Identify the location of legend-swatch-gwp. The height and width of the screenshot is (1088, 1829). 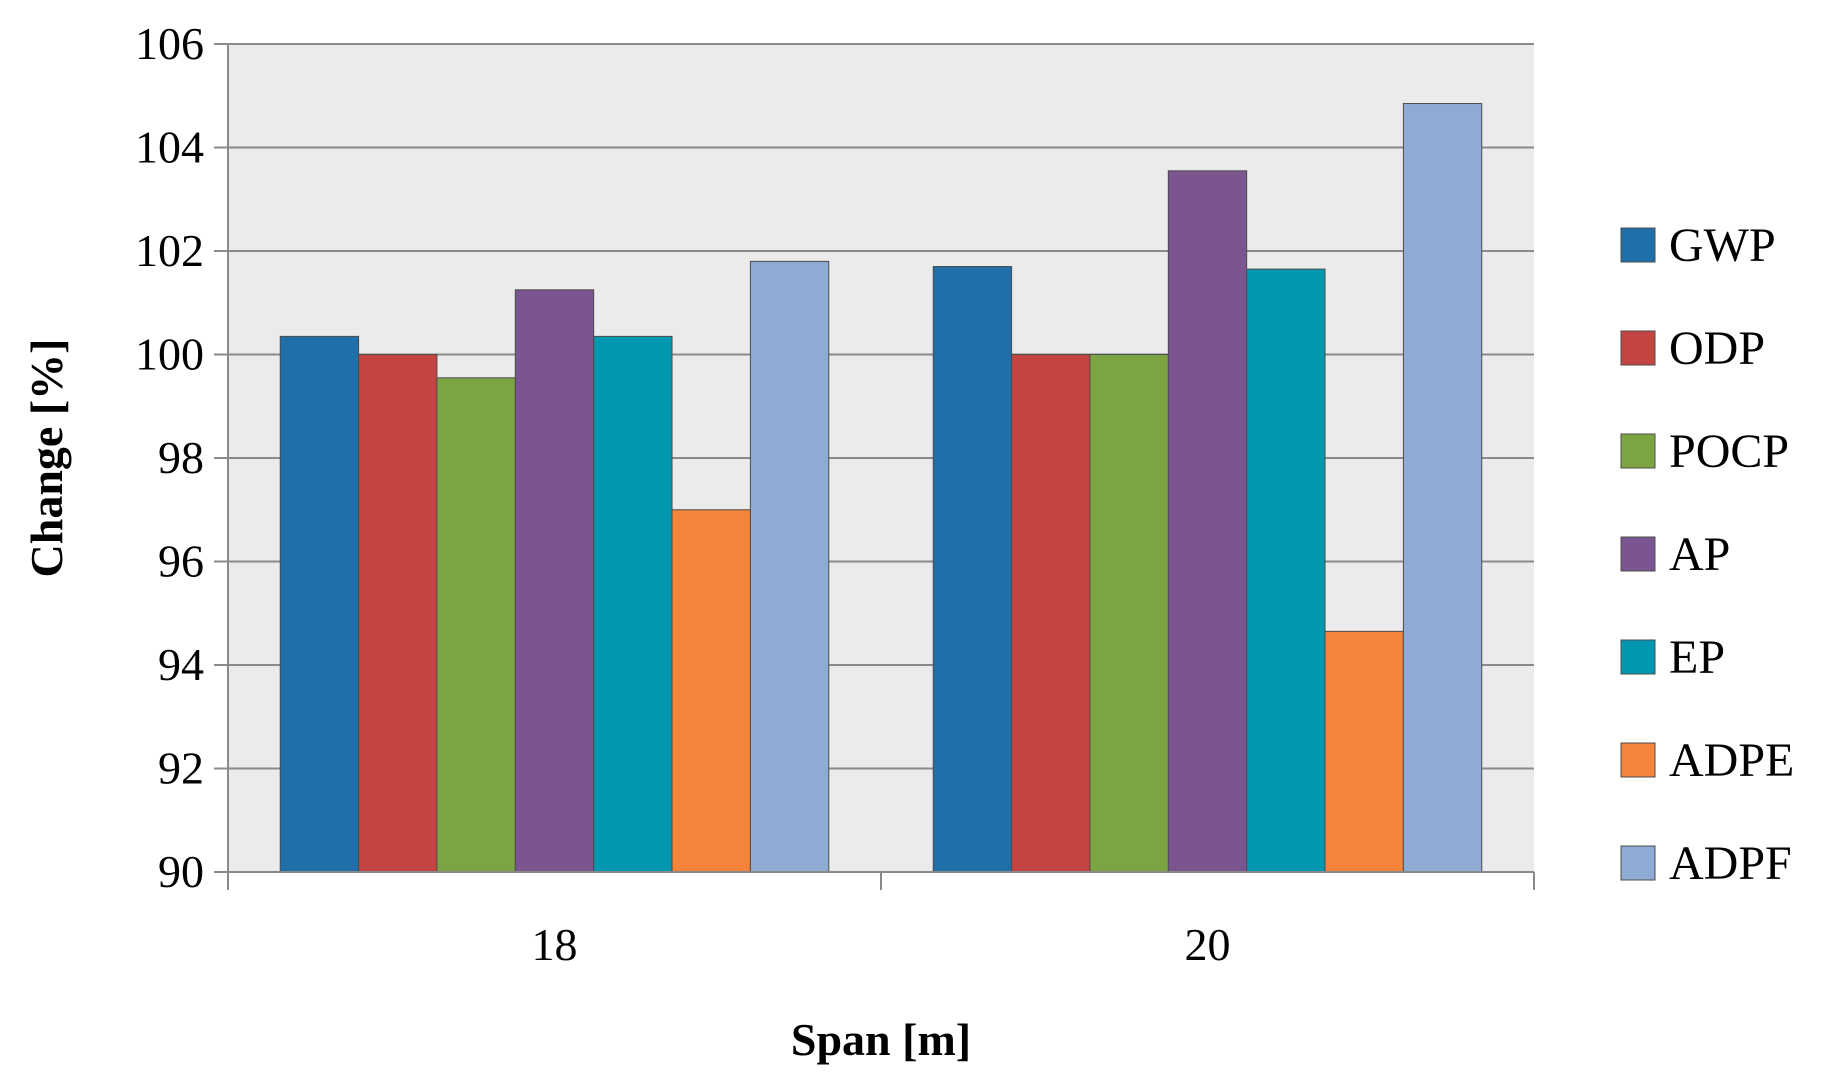
(1638, 245).